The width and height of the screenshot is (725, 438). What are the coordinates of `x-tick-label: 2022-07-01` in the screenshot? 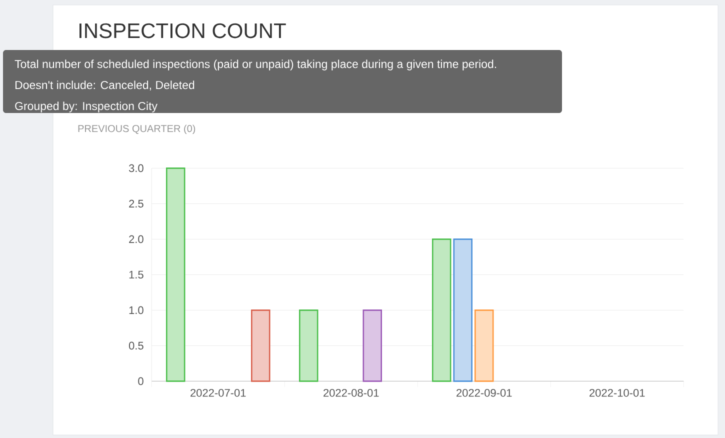 It's located at (218, 393).